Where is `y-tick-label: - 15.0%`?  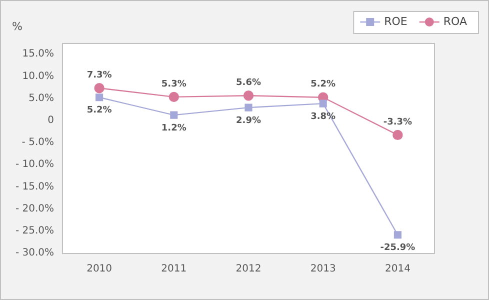
y-tick-label: - 15.0% is located at coordinates (34, 186).